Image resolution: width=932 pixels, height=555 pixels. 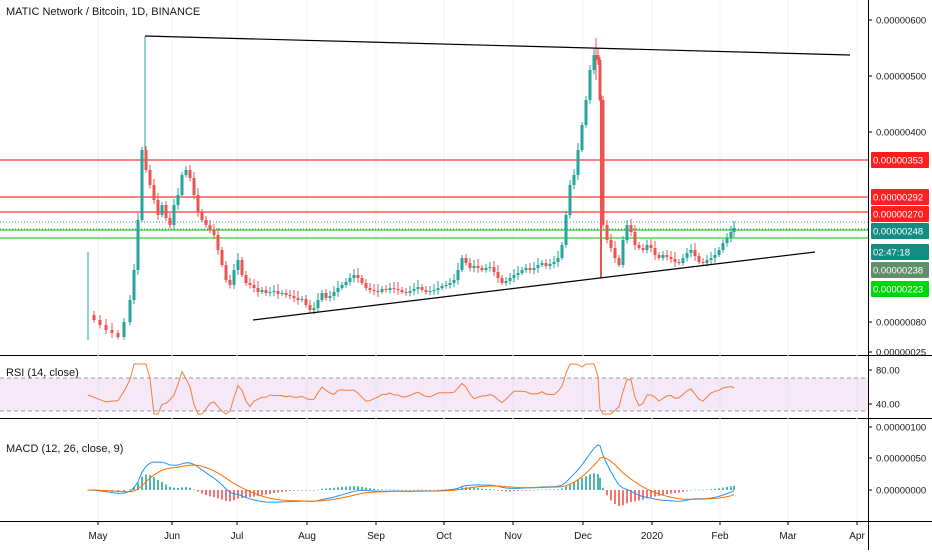 I want to click on macd-line, so click(x=411, y=473).